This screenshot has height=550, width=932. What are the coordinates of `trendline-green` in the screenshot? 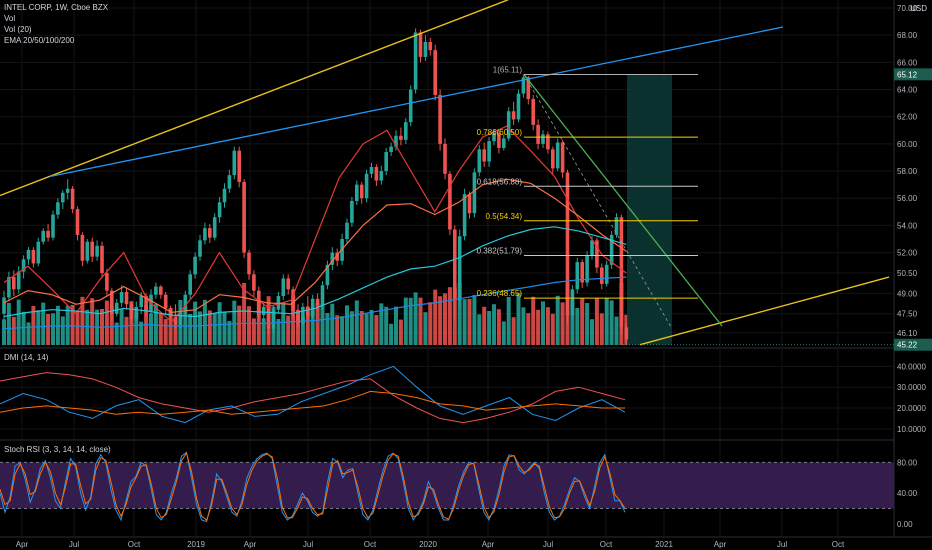 It's located at (623, 200).